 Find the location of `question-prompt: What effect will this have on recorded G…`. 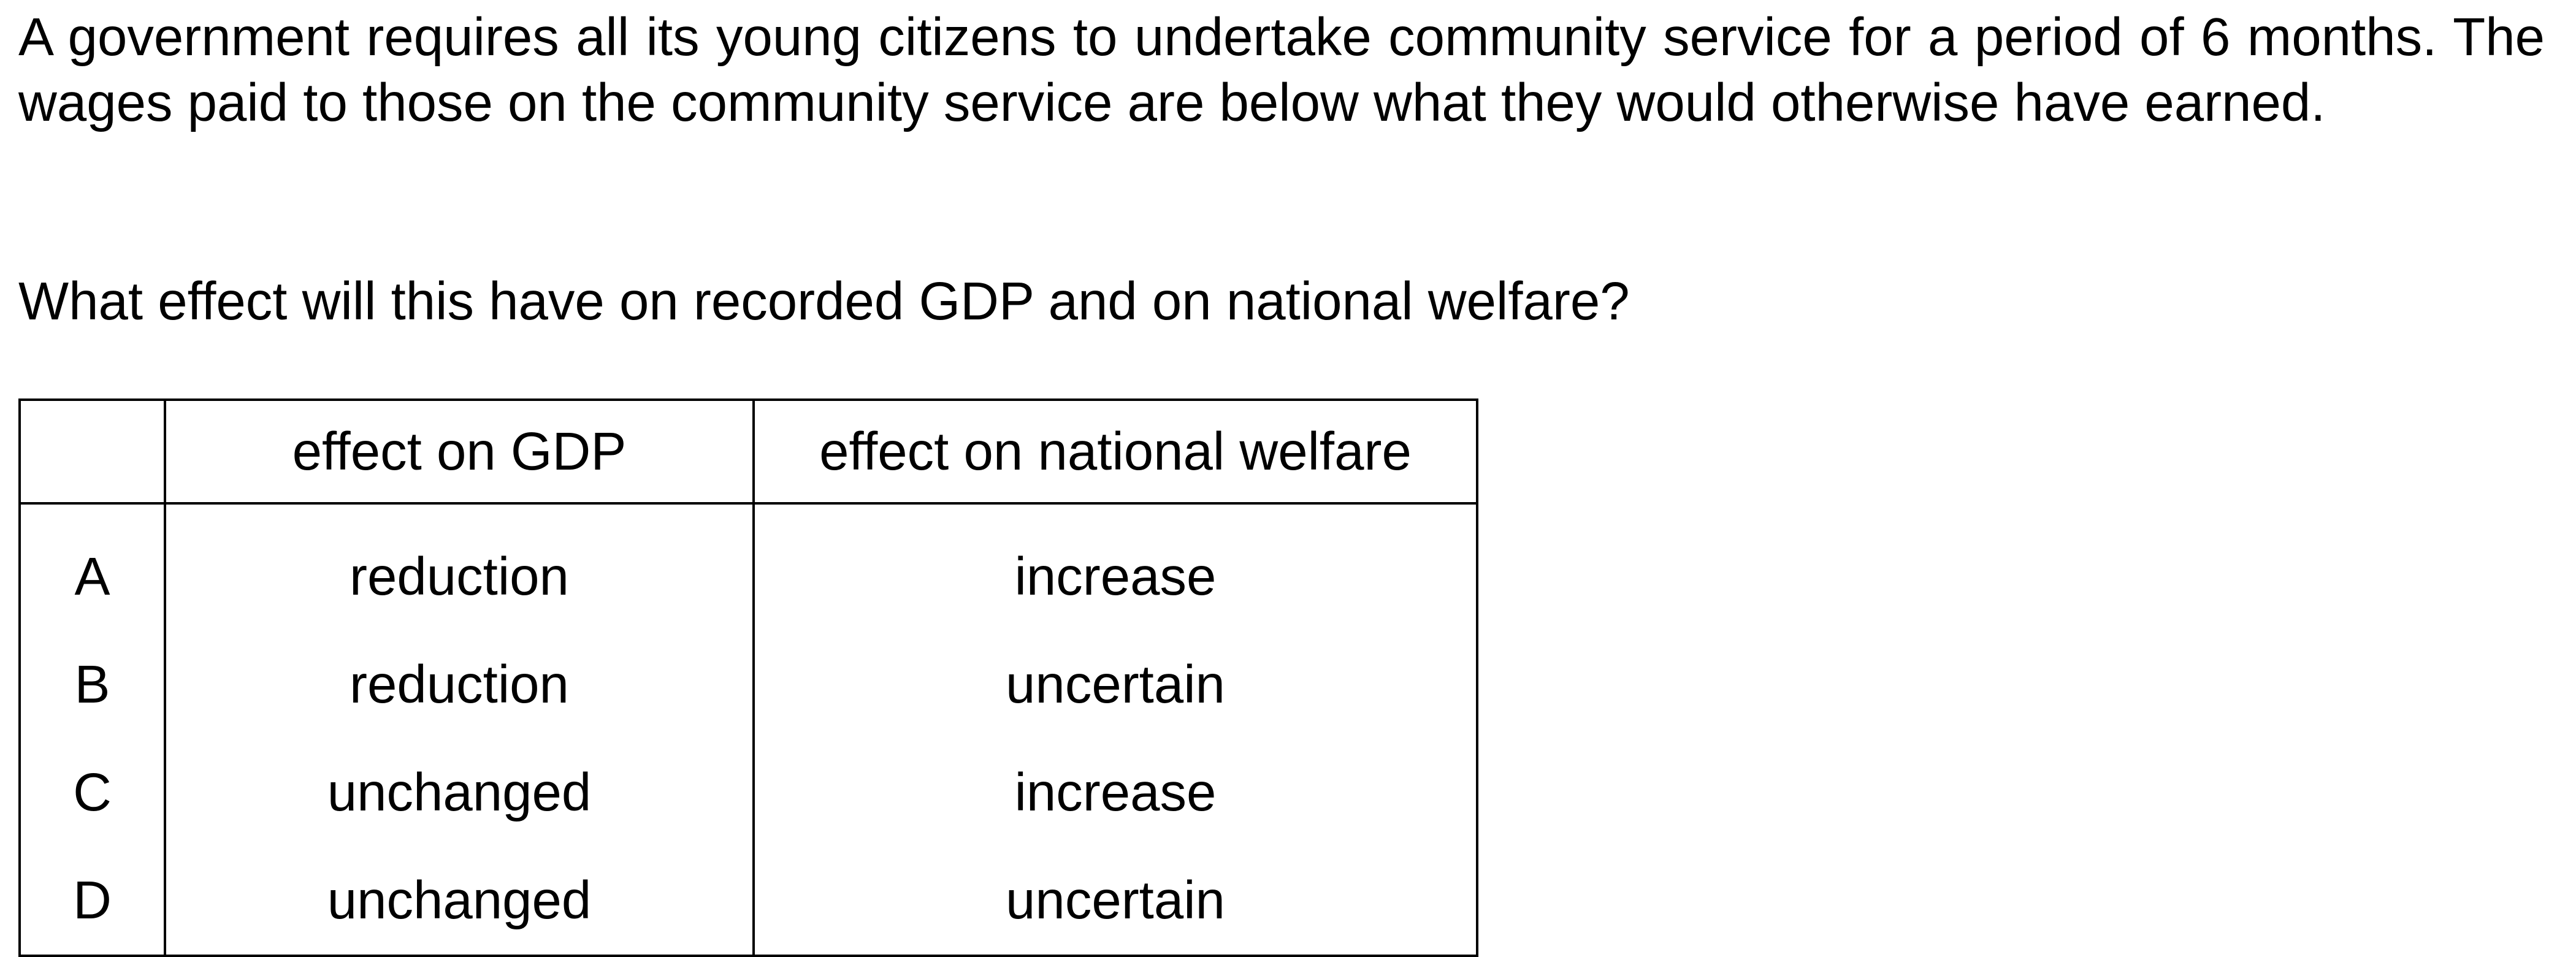

question-prompt: What effect will this have on recorded G… is located at coordinates (824, 301).